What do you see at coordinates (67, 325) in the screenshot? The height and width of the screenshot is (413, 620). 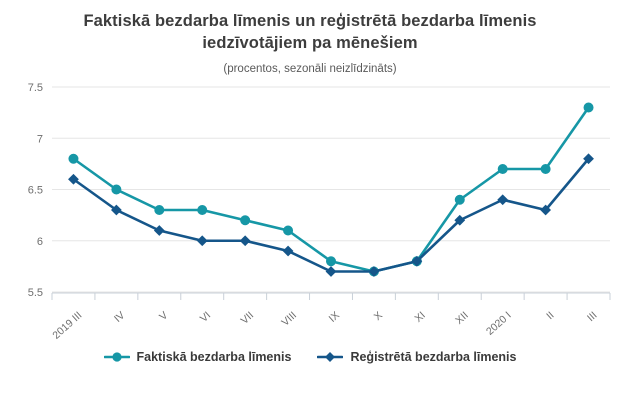 I see `svg-text: 2019 III` at bounding box center [67, 325].